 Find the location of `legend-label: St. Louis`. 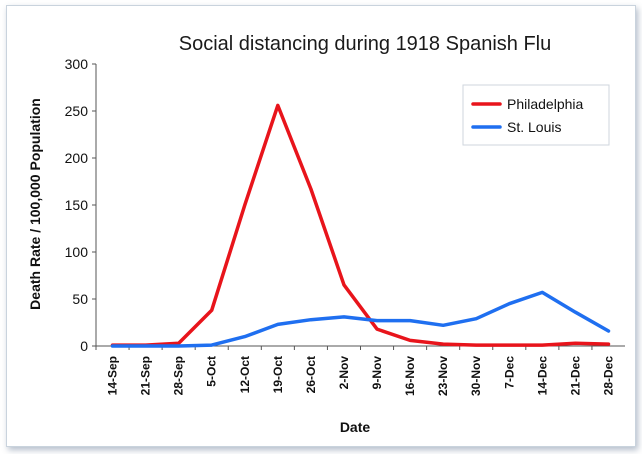

legend-label: St. Louis is located at coordinates (534, 127).